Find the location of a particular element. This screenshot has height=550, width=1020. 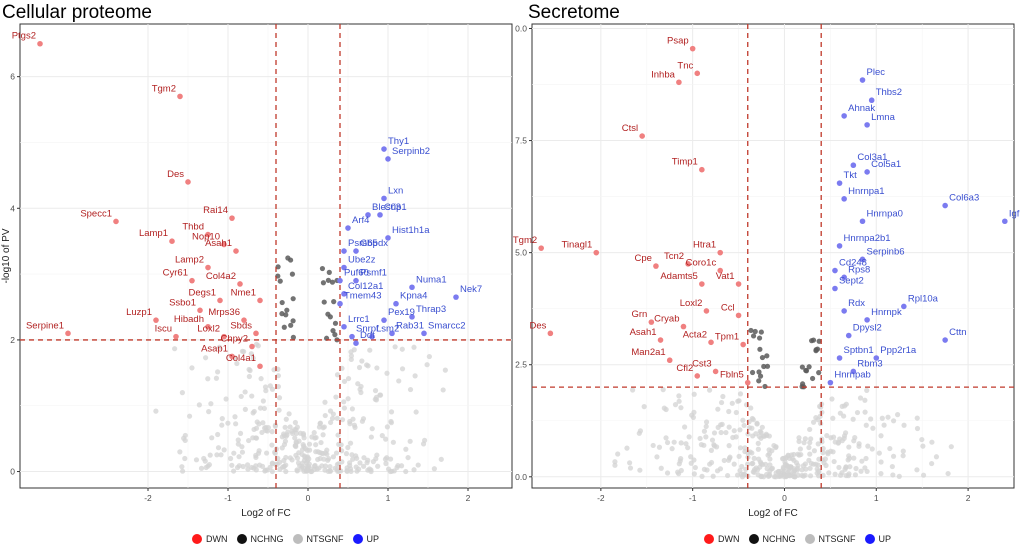

point-label: Hnrnpa1 is located at coordinates (866, 191).